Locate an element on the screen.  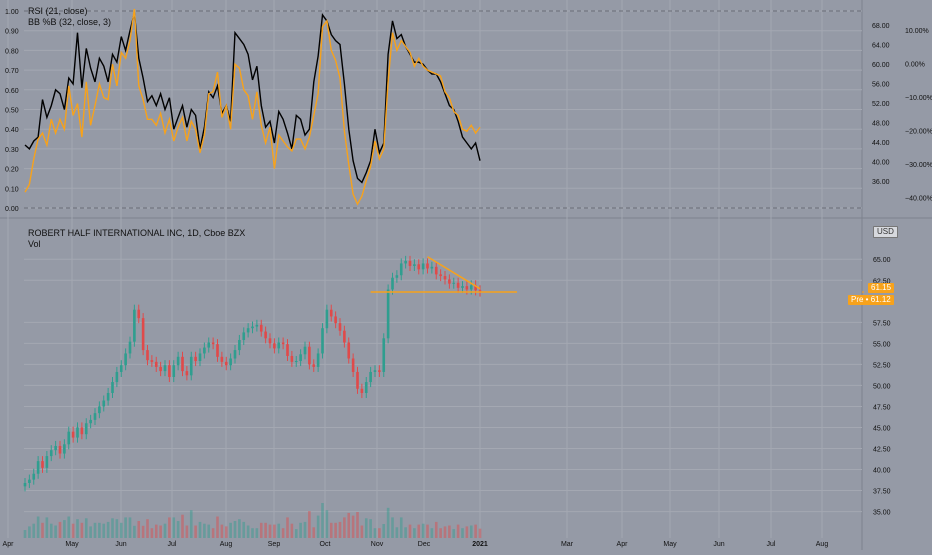
legend-rsi: RSI (21, close) is located at coordinates (58, 11).